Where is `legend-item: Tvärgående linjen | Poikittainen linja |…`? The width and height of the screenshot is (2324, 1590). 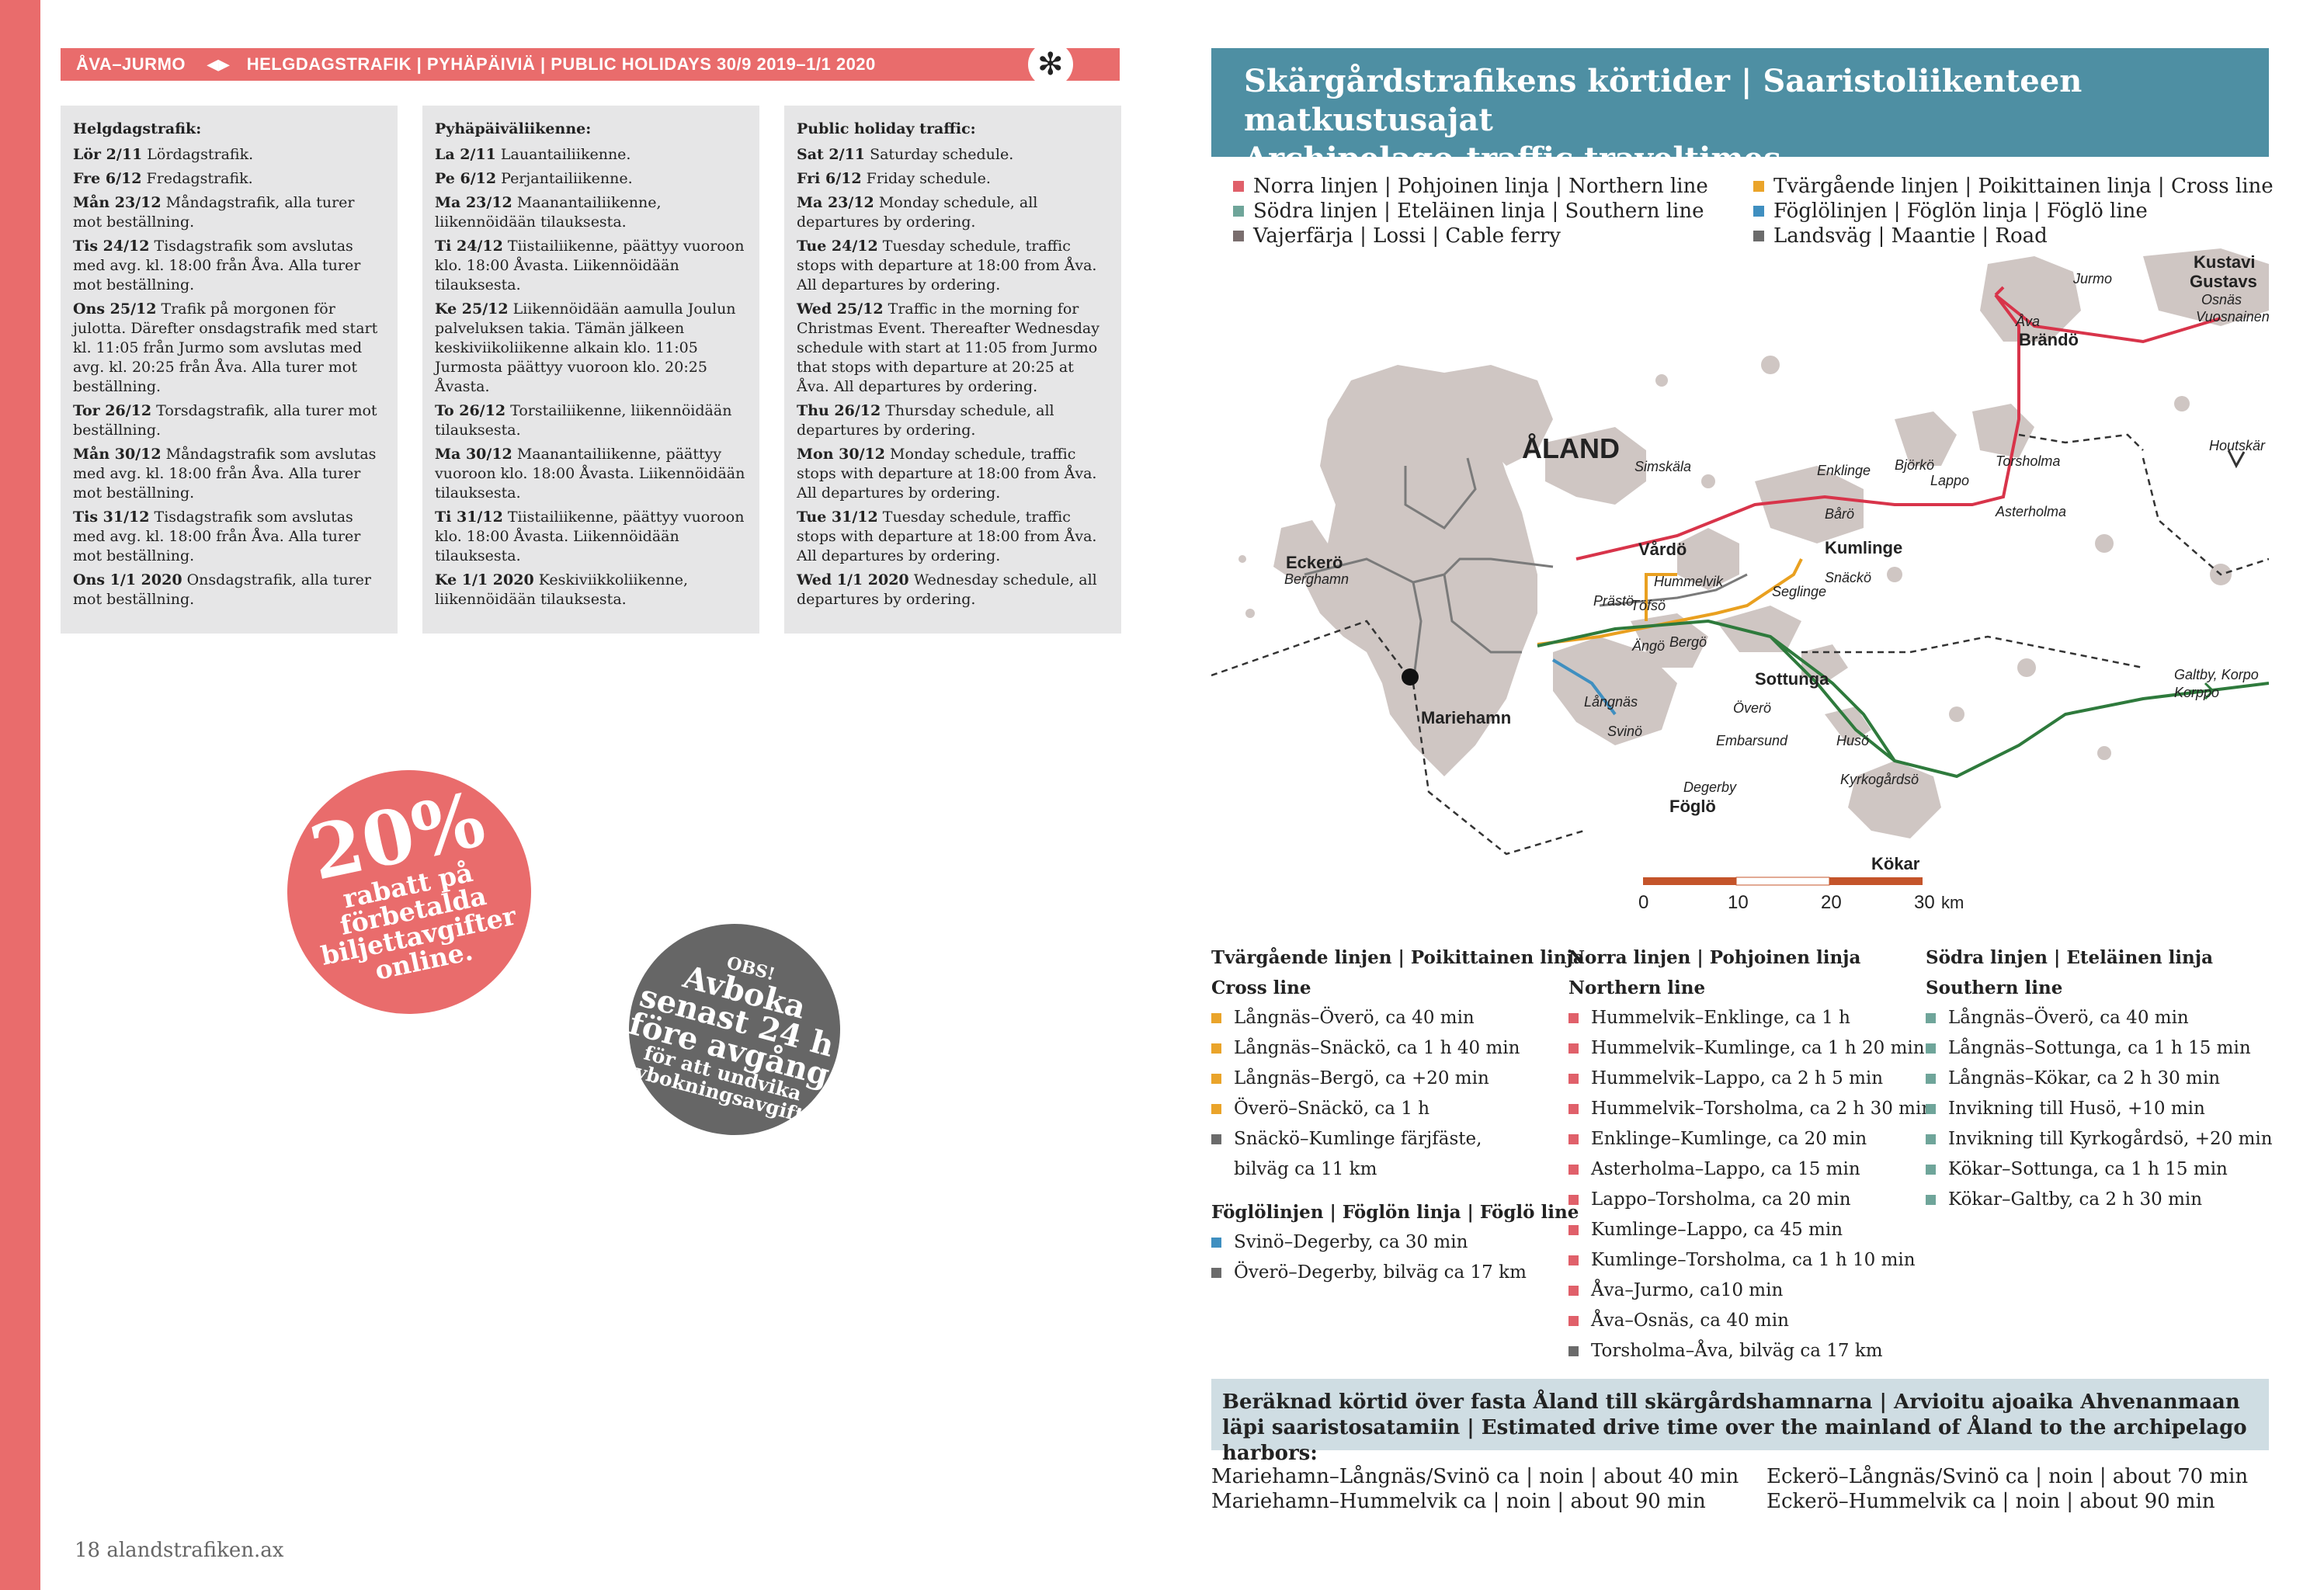 legend-item: Tvärgående linjen | Poikittainen linja |… is located at coordinates (2013, 186).